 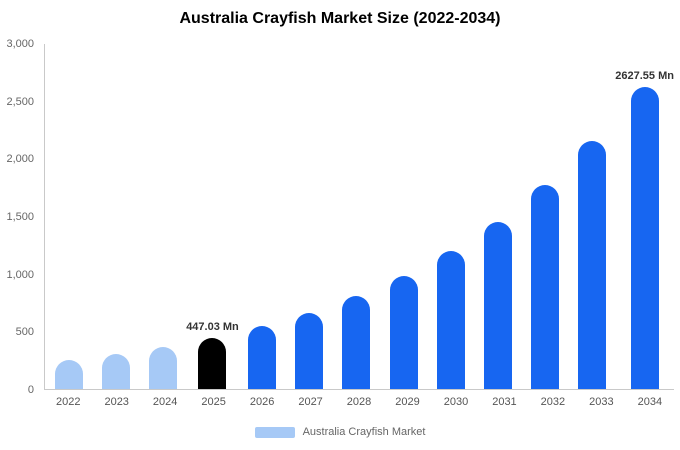 What do you see at coordinates (309, 350) in the screenshot?
I see `bar-2027` at bounding box center [309, 350].